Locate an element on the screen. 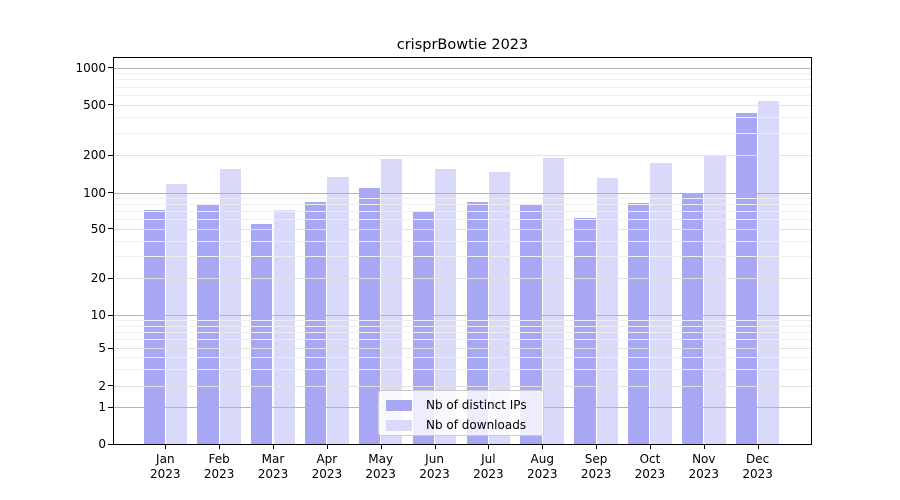 The width and height of the screenshot is (900, 500). x-tick-label-apr: Apr 2023 is located at coordinates (327, 466).